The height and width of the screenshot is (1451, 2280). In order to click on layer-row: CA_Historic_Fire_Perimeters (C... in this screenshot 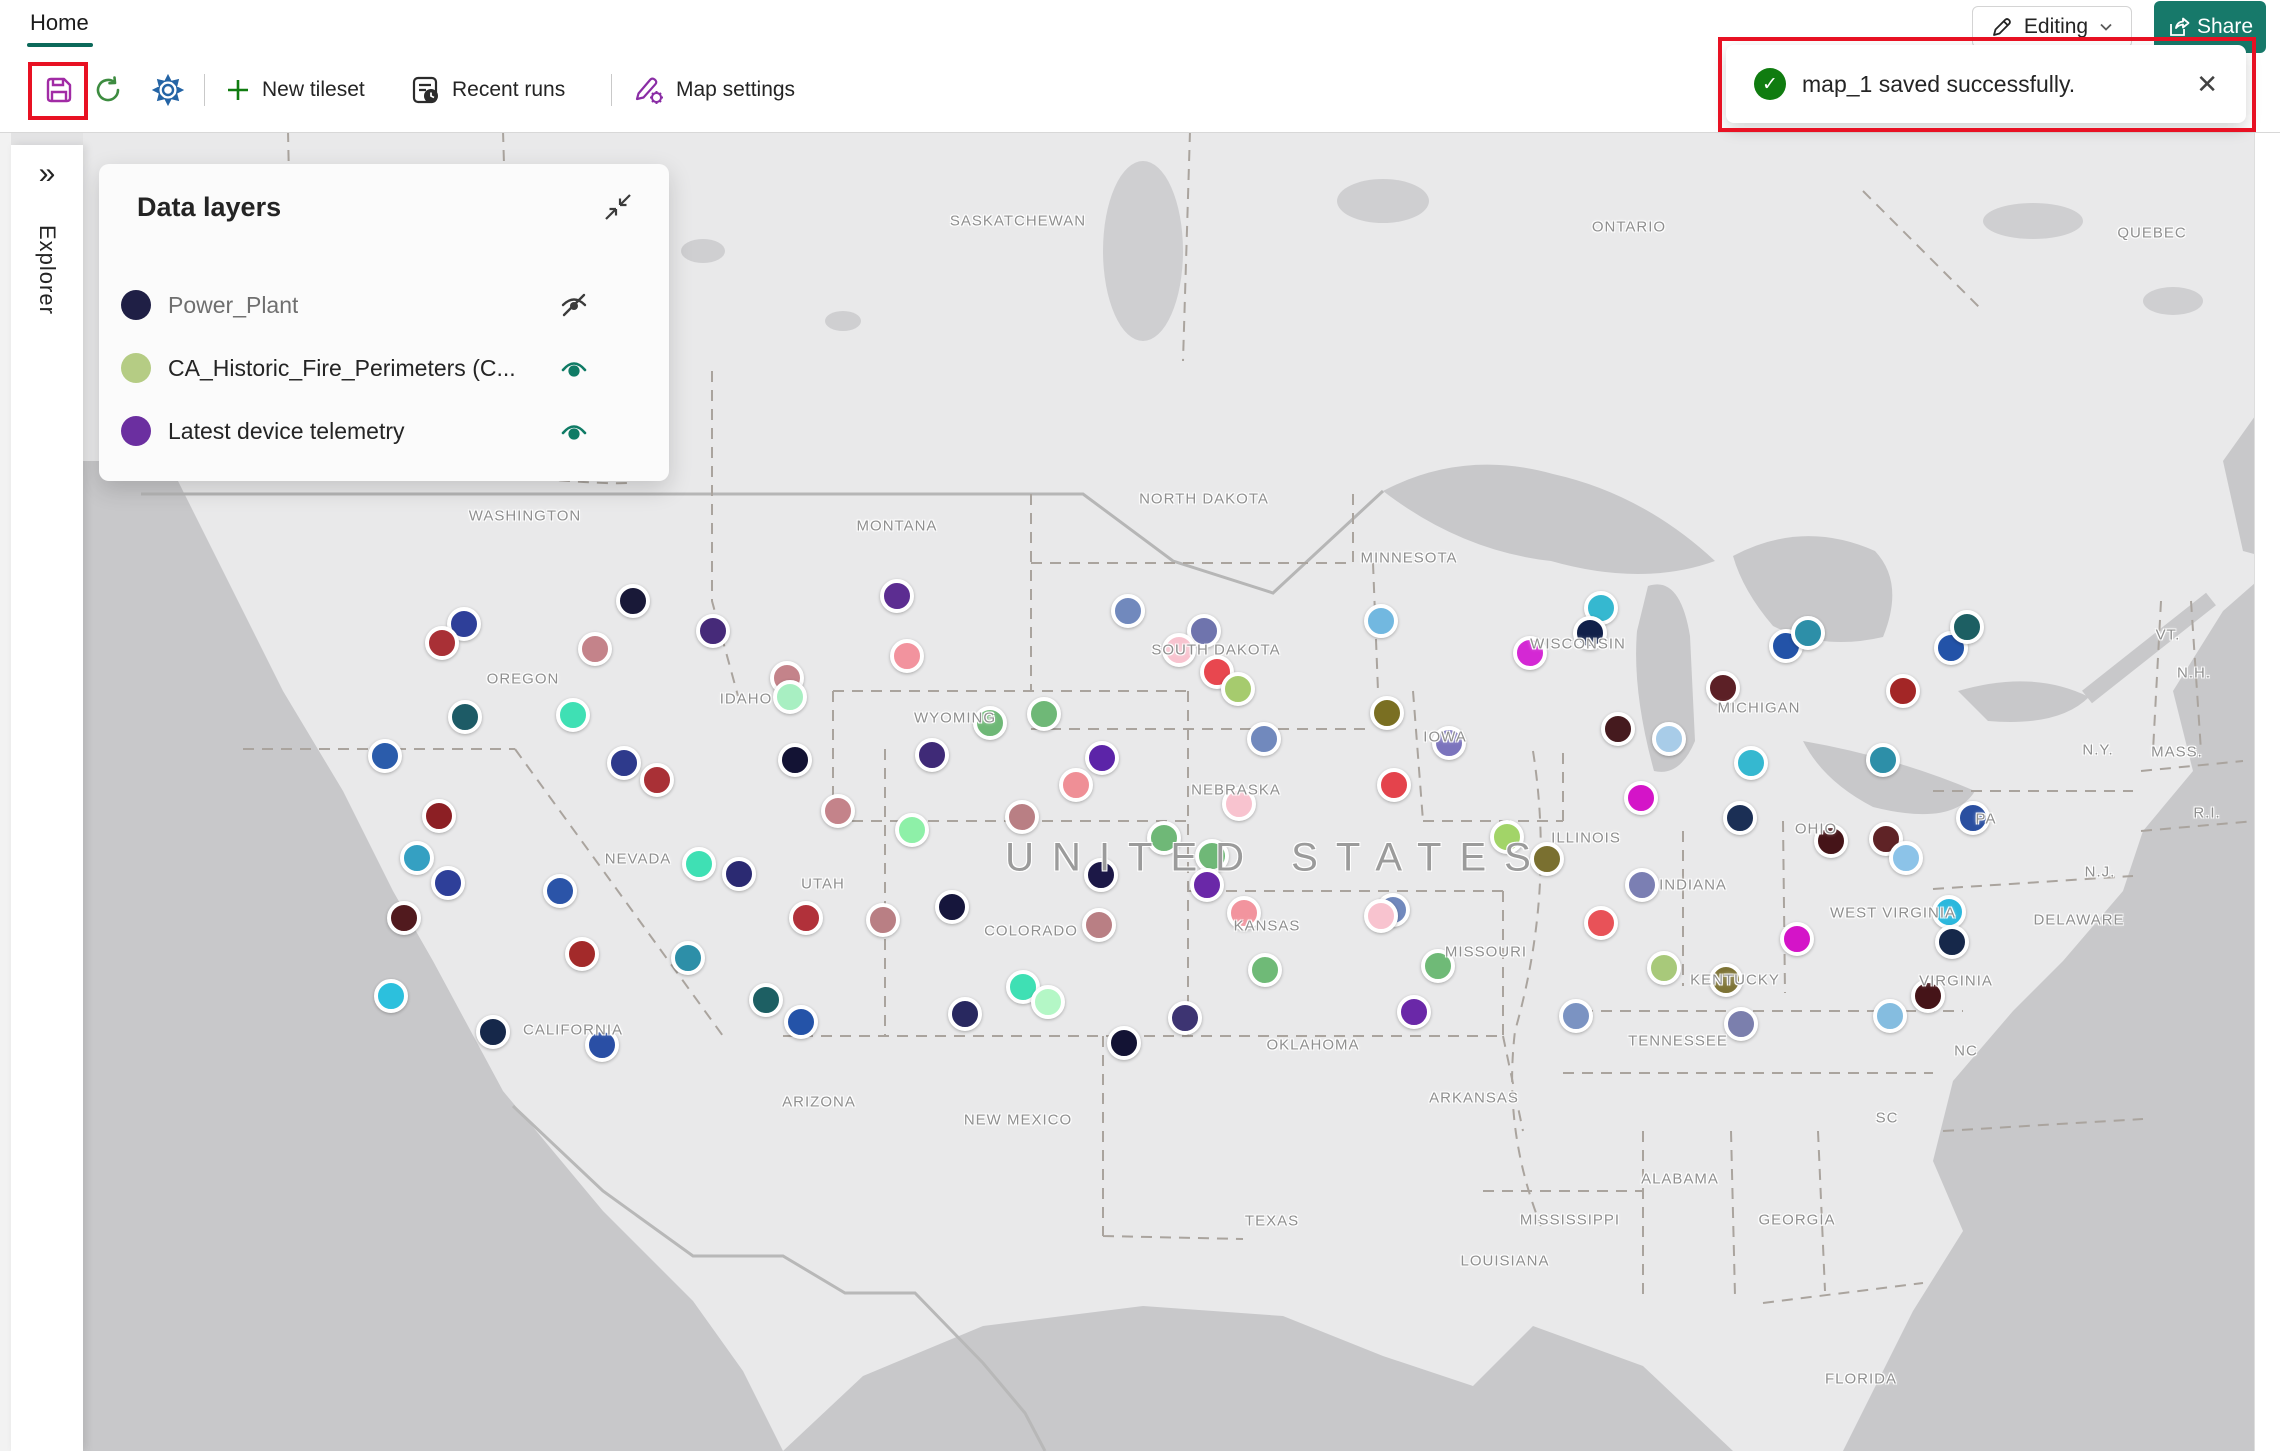, I will do `click(384, 368)`.